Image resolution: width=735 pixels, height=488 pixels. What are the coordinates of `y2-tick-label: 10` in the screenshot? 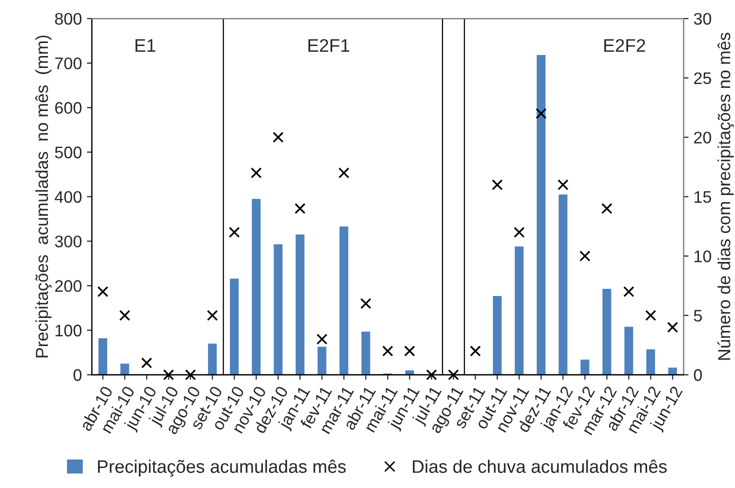 It's located at (703, 256).